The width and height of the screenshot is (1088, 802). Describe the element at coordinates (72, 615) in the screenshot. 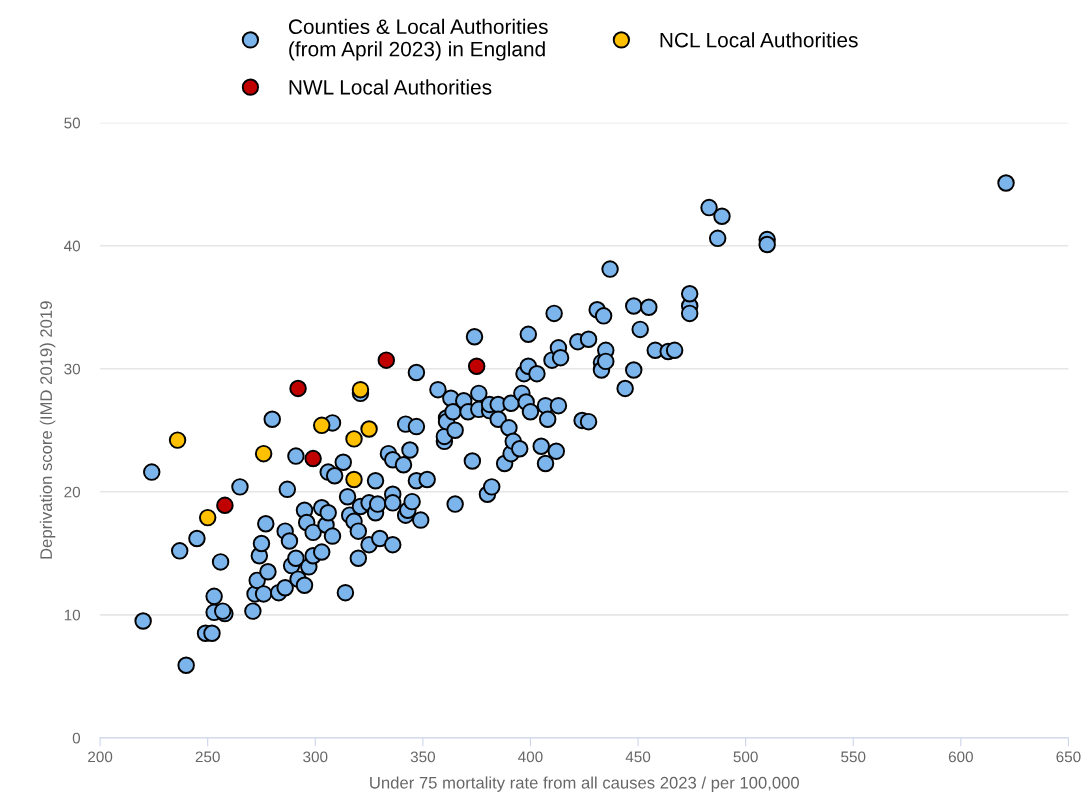

I see `y-tick-label: 10` at that location.